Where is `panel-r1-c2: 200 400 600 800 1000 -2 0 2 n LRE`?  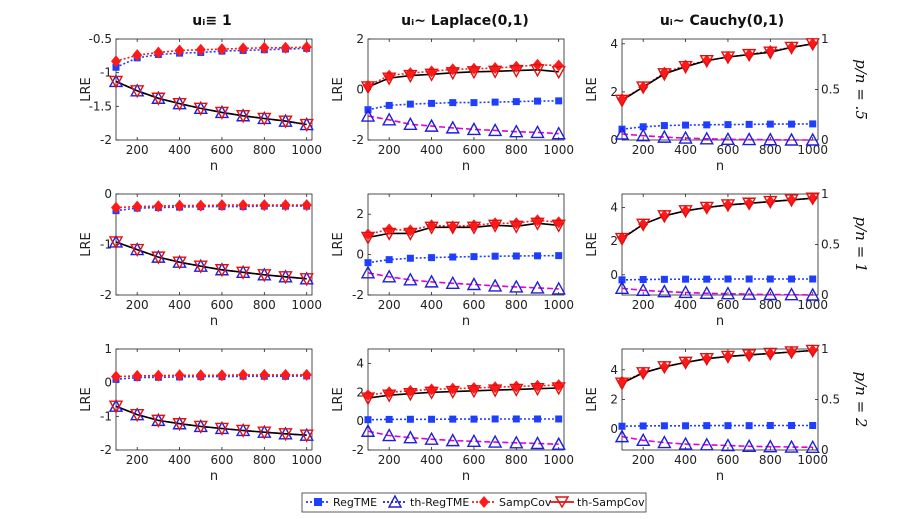
panel-r1-c2: 200 400 600 800 1000 -2 0 2 n LRE is located at coordinates (452, 103).